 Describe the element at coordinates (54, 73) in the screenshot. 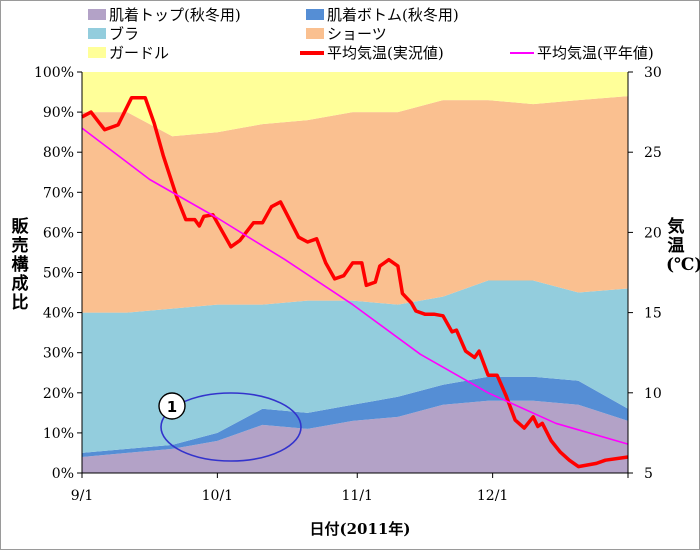

I see `y-left-tick-label: 100%` at that location.